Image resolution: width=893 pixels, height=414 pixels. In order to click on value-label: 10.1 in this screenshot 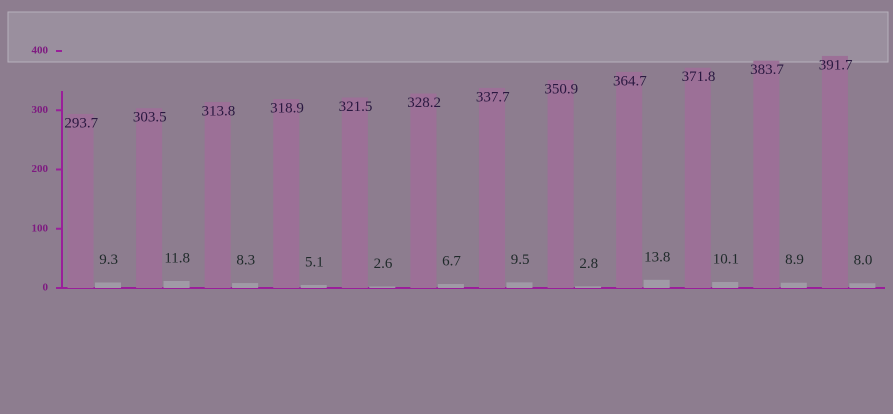, I will do `click(726, 259)`.